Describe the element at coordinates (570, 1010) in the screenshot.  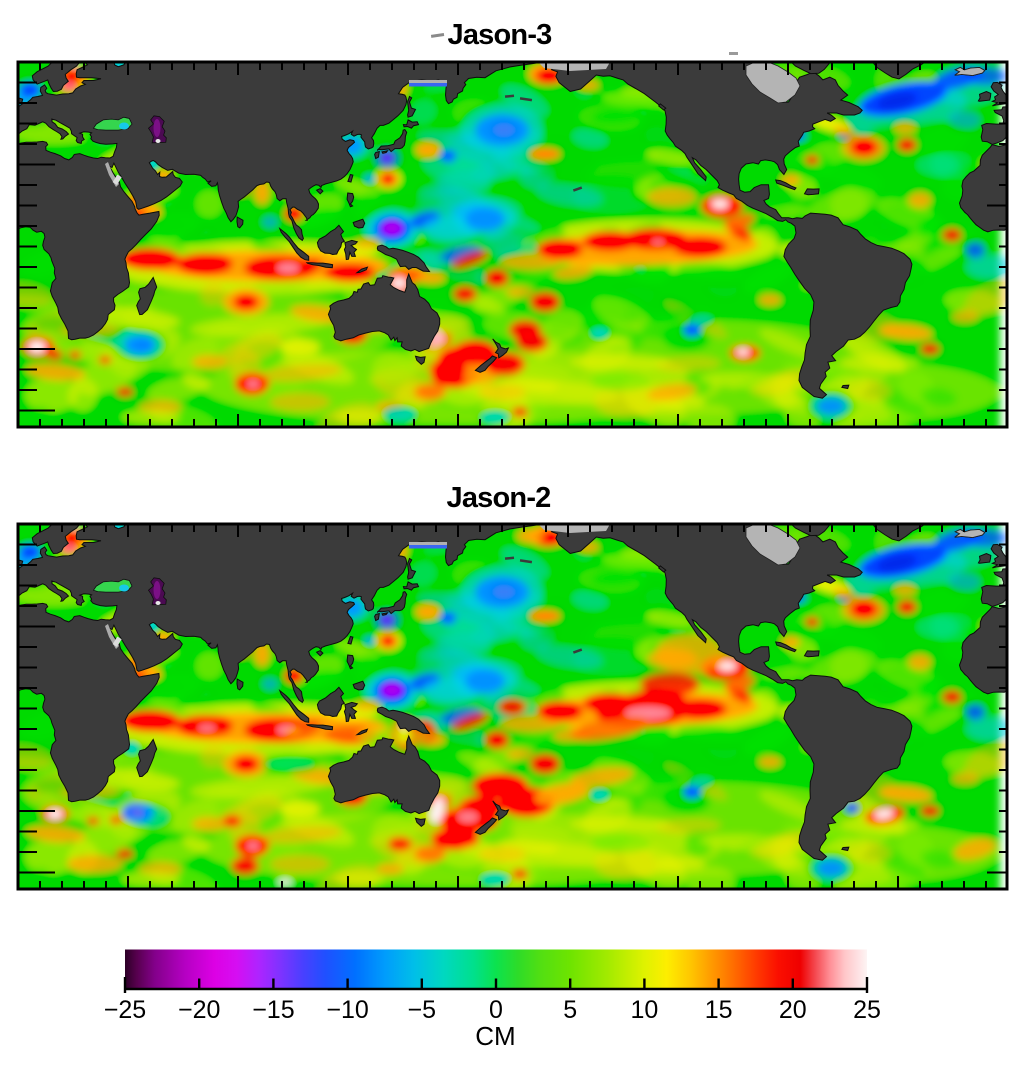
I see `svg-text: 5` at that location.